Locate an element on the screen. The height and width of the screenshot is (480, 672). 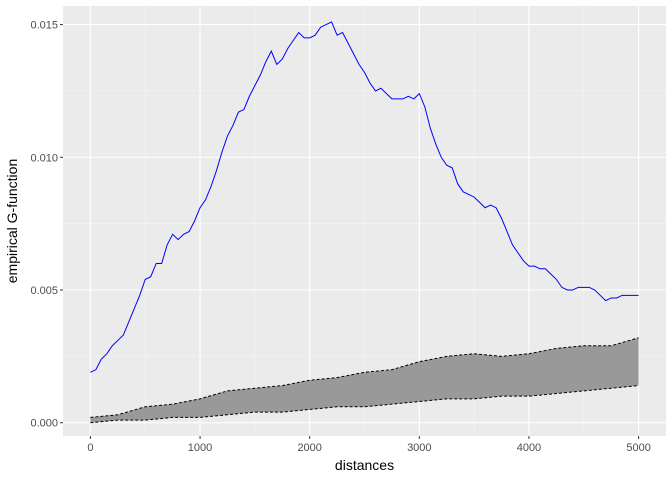
x-tick-label: 0 is located at coordinates (90, 448).